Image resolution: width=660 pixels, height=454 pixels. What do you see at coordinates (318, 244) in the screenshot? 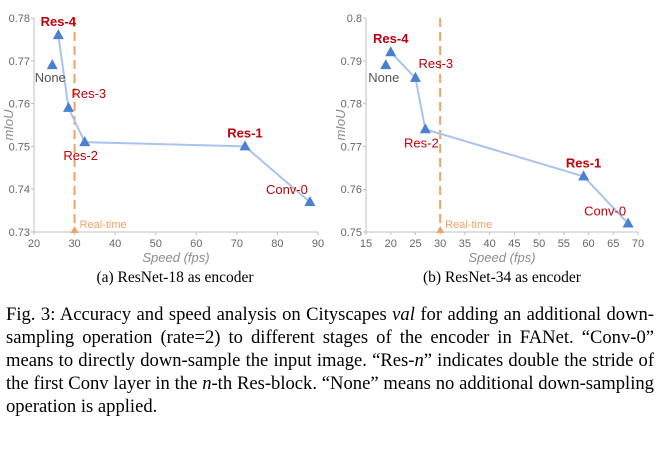
I see `x-tick-label: 90` at bounding box center [318, 244].